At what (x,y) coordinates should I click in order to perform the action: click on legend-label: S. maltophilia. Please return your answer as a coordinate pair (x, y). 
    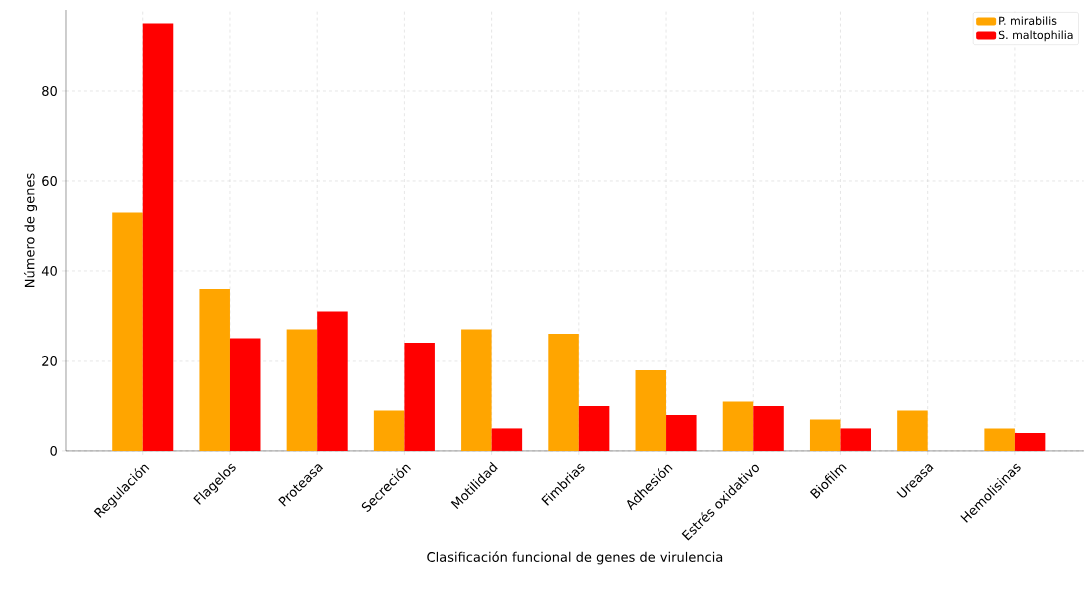
    Looking at the image, I should click on (1035, 36).